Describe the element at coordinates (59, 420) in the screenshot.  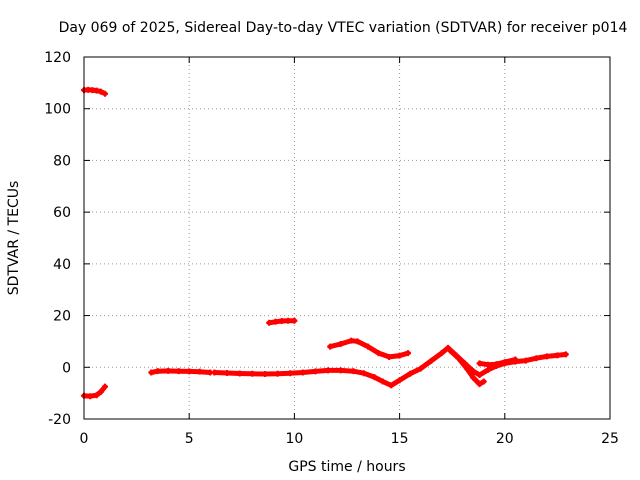
I see `y-tick-label: -20` at that location.